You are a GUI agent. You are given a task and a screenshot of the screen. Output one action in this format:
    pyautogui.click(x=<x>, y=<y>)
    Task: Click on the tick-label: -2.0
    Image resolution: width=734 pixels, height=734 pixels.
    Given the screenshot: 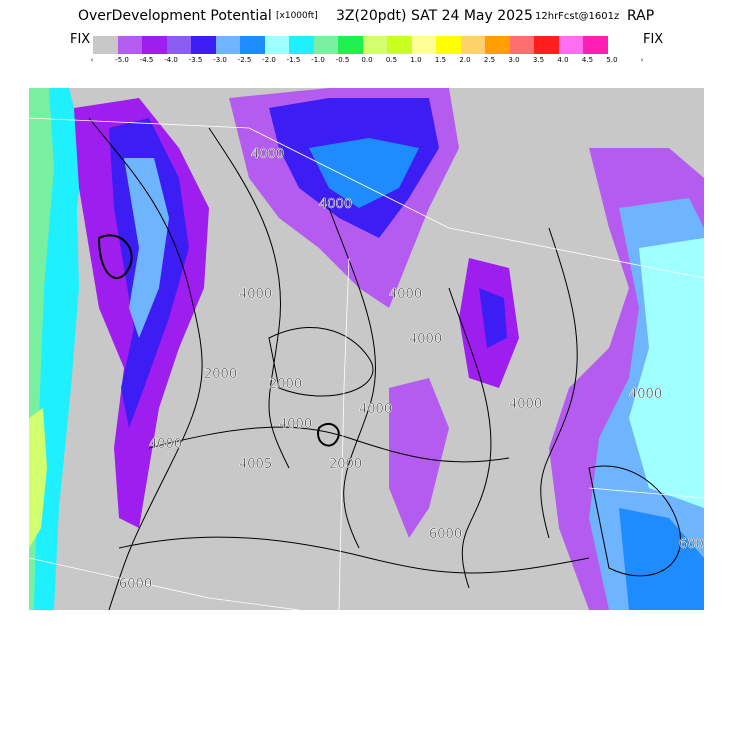 What is the action you would take?
    pyautogui.click(x=269, y=60)
    